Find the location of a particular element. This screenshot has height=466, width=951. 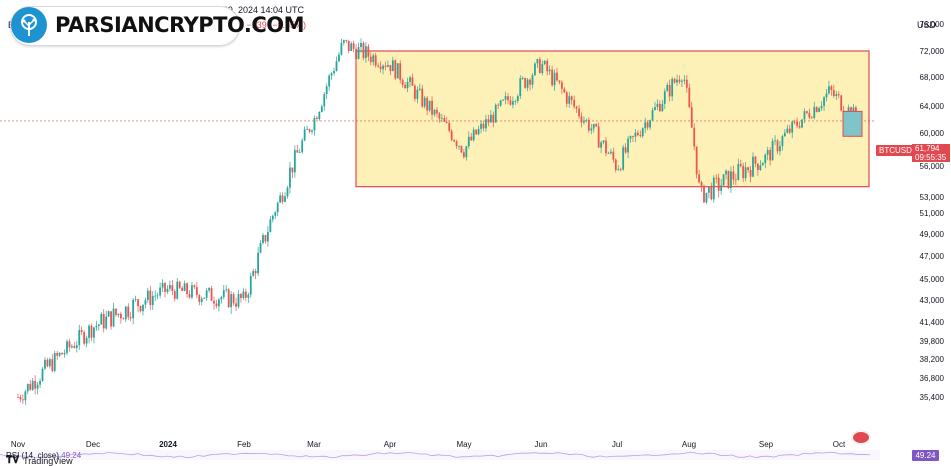

rsi-value: 49.24 is located at coordinates (71, 455).